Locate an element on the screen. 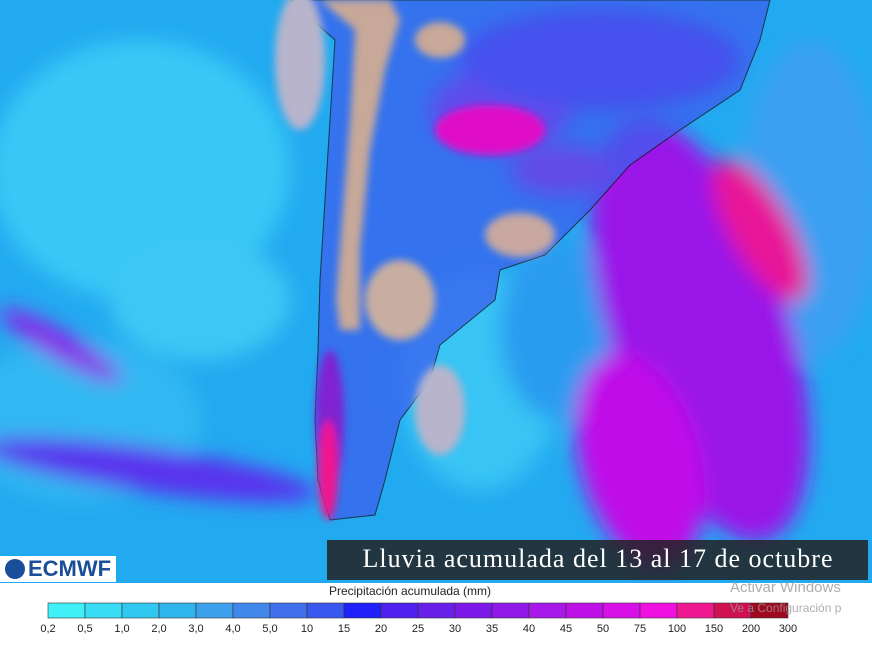  legend-tick-label: 10 is located at coordinates (307, 629).